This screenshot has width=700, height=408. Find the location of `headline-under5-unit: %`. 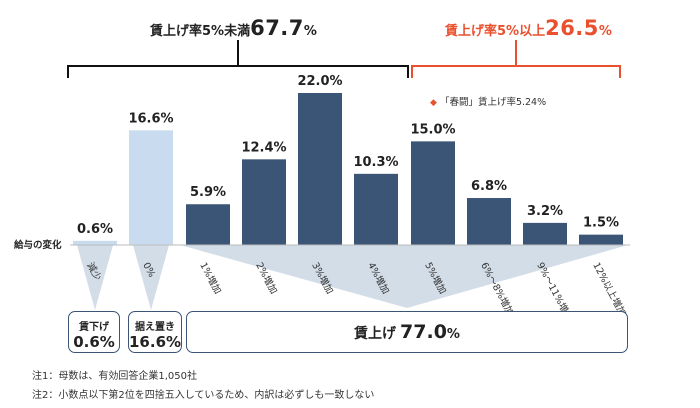

headline-under5-unit: % is located at coordinates (310, 31).